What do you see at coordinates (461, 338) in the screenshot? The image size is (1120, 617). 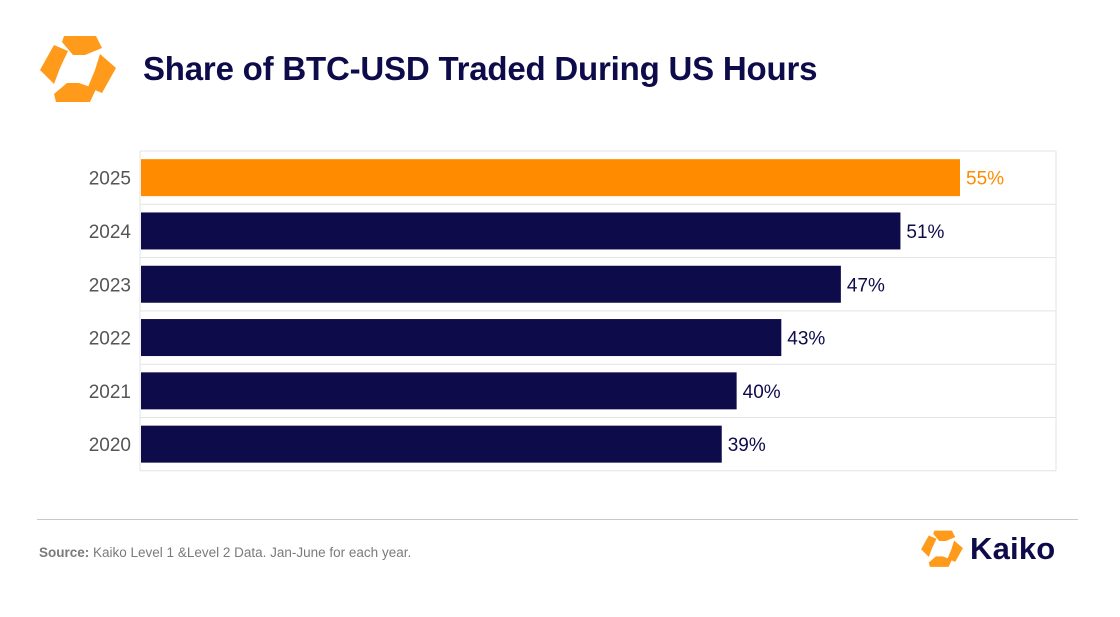 I see `bar-2022` at bounding box center [461, 338].